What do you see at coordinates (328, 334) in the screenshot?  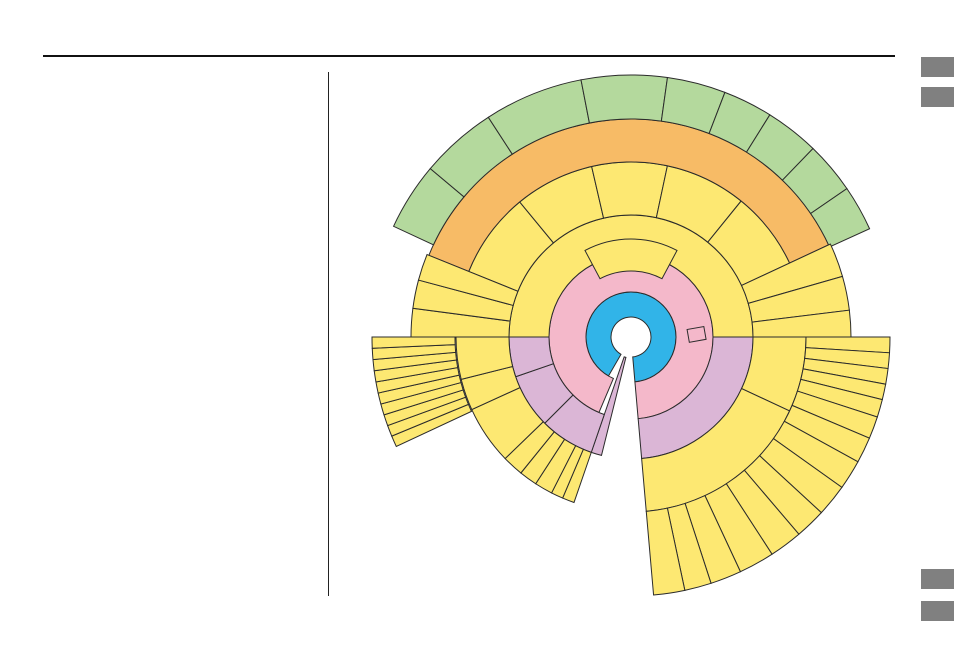 I see `panel-divider` at bounding box center [328, 334].